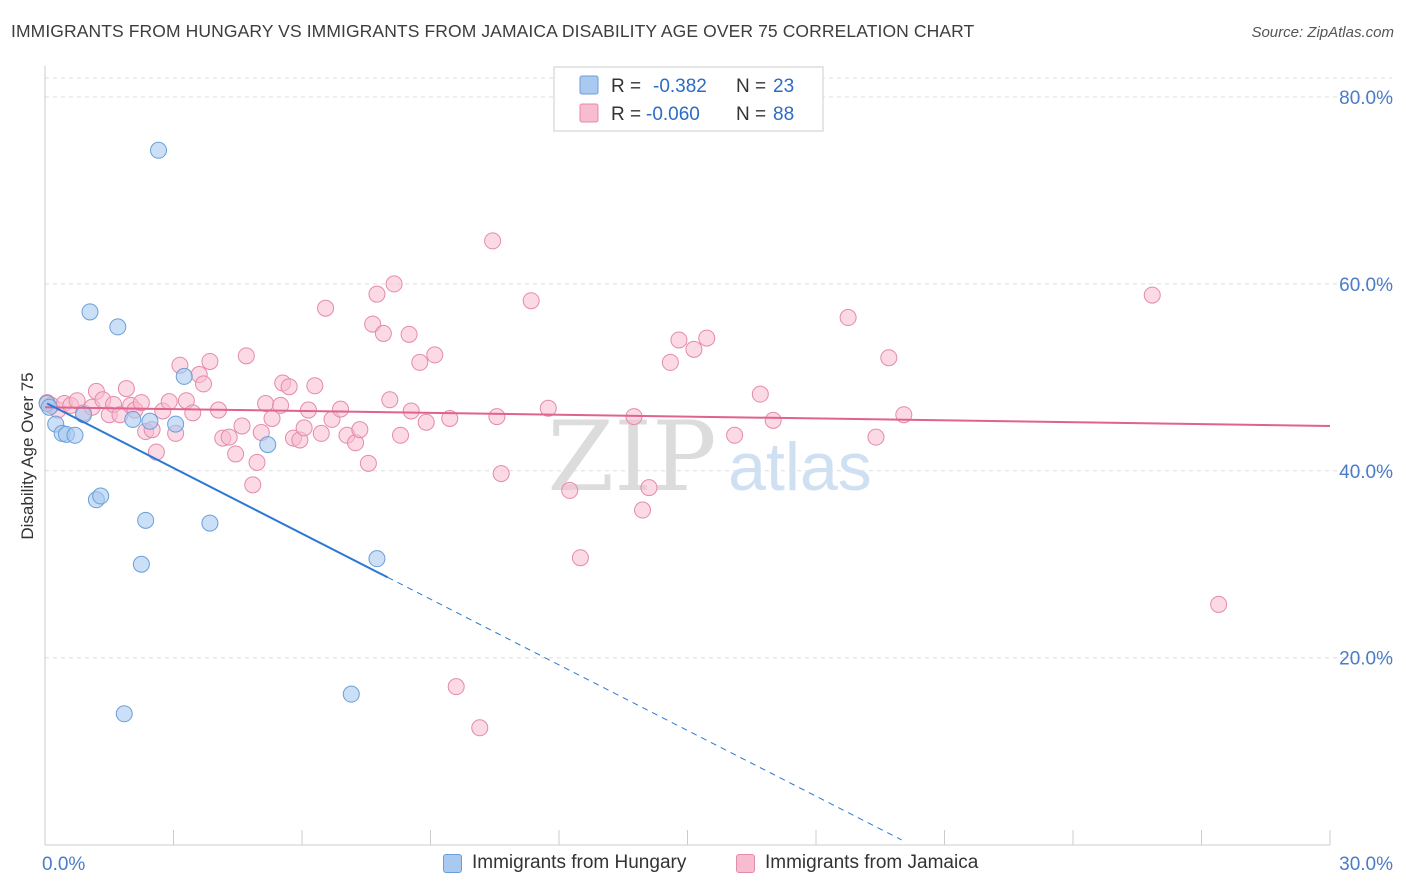  I want to click on legend-n-value: 23, so click(783, 86).